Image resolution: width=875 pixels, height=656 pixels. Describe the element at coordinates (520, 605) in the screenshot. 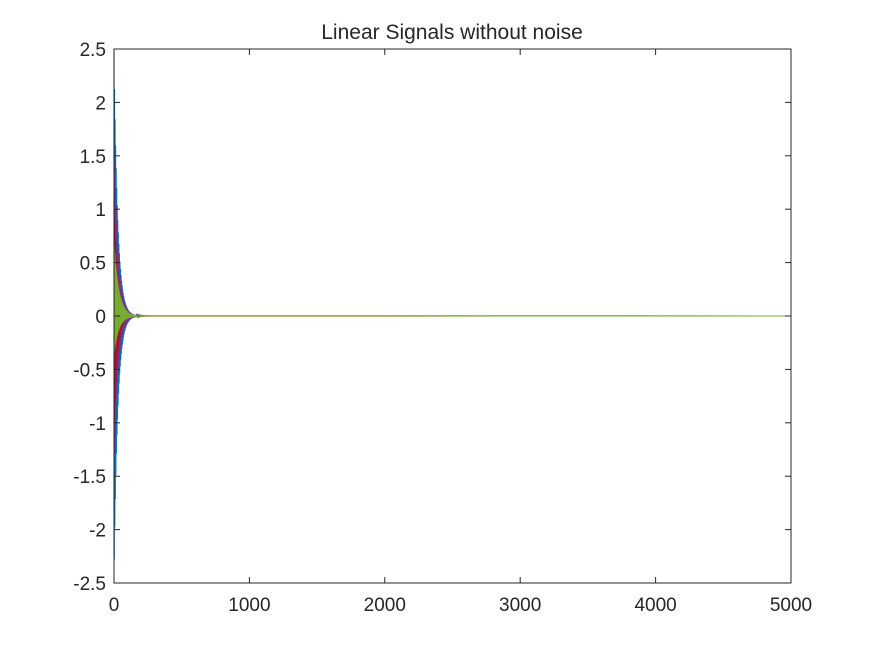

I see `x-tick-label: 3000` at that location.